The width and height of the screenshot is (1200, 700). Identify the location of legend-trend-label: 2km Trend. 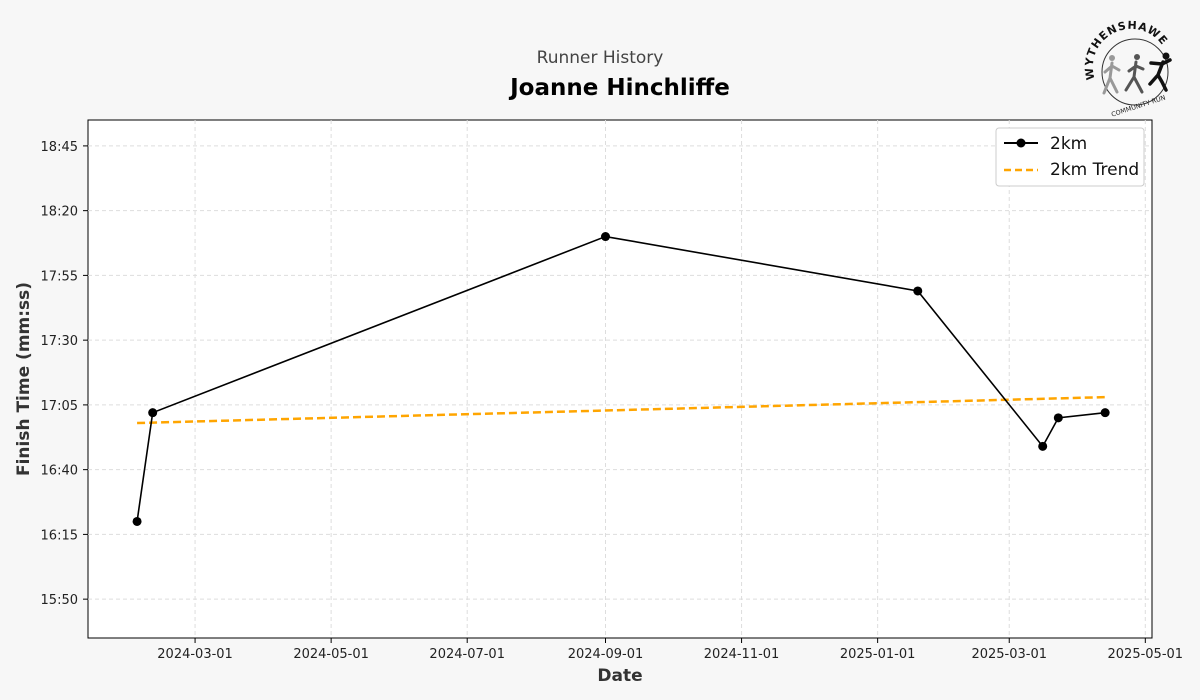
(1094, 170).